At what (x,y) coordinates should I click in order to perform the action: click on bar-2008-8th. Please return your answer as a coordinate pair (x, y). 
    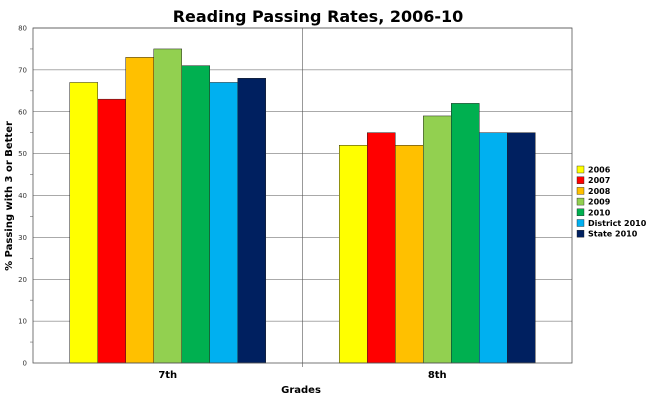
    Looking at the image, I should click on (409, 254).